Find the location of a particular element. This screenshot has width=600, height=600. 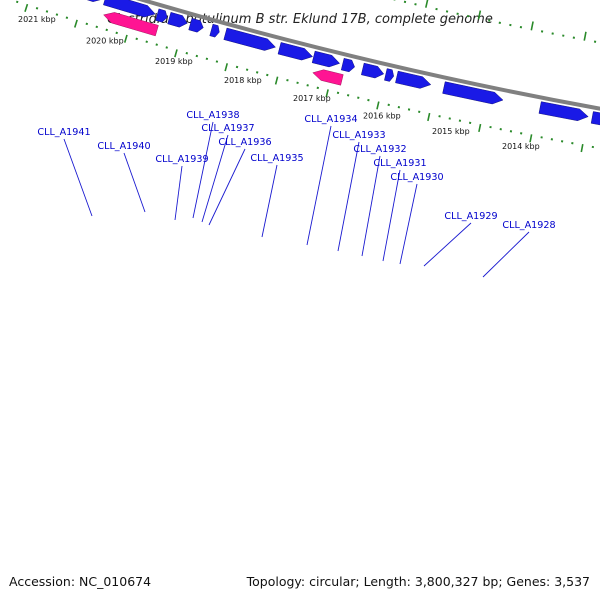

gene-label: CLL_A1931 is located at coordinates (399, 163).